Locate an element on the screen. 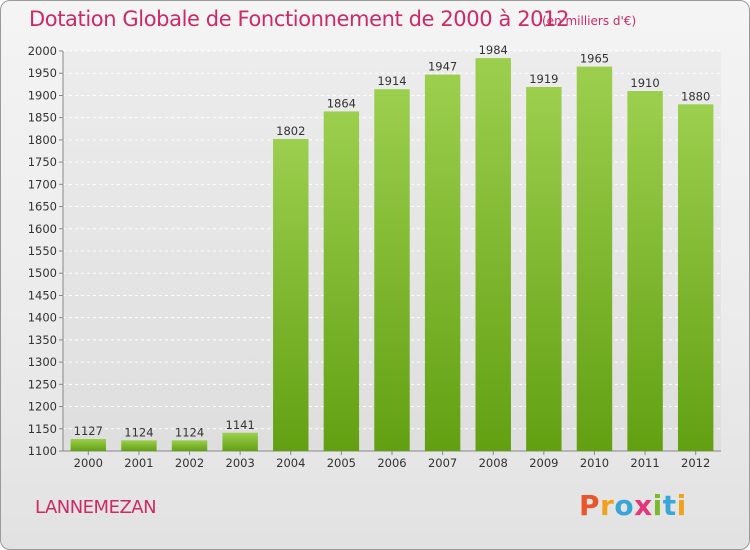 This screenshot has height=550, width=750. y-tick-label: 1700 is located at coordinates (42, 184).